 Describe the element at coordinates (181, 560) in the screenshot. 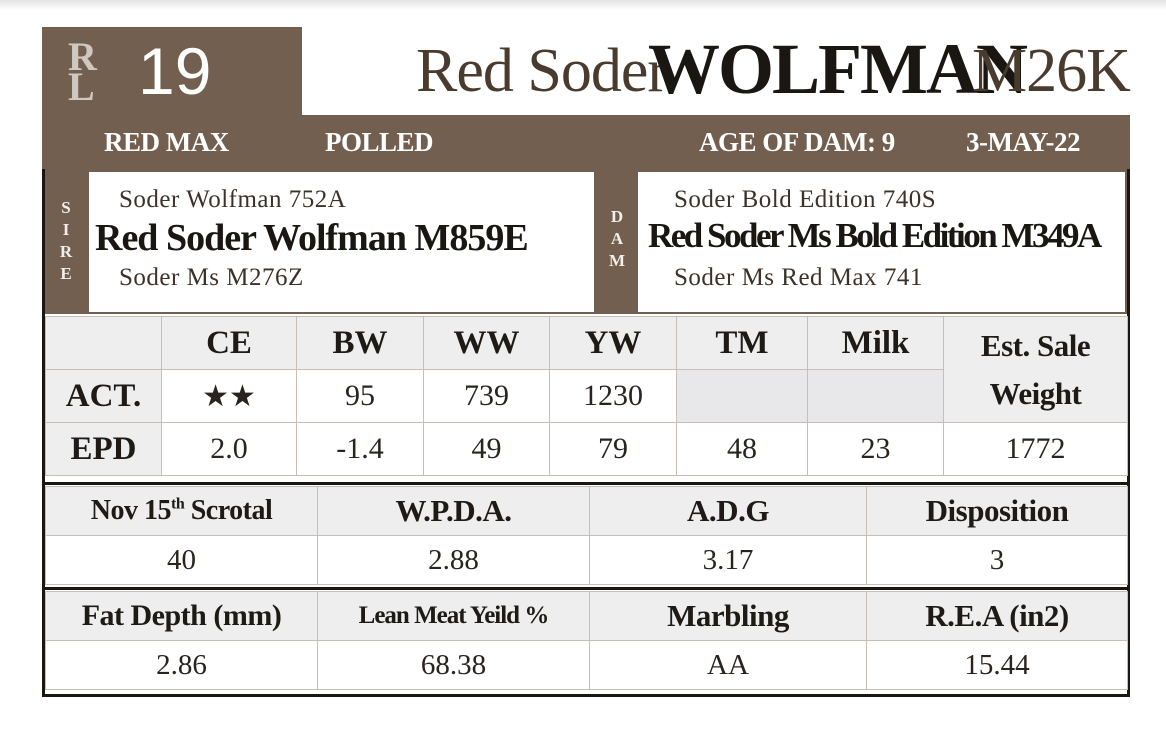

I see `scrotal-value: 40` at that location.